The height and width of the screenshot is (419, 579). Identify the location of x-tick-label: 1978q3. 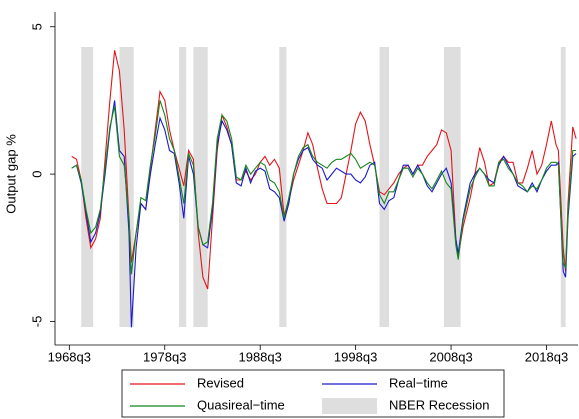
(164, 356).